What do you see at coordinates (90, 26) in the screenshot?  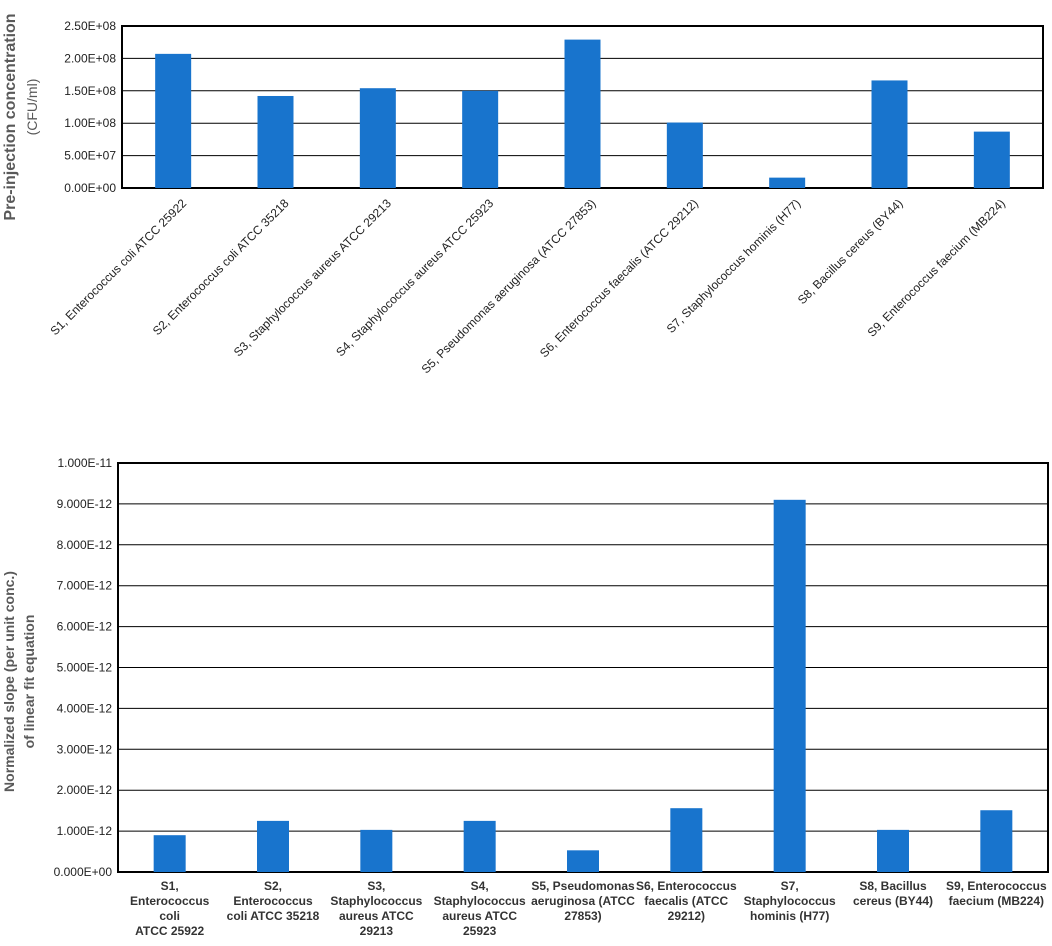 I see `y-tick-label: 2.50E+08` at bounding box center [90, 26].